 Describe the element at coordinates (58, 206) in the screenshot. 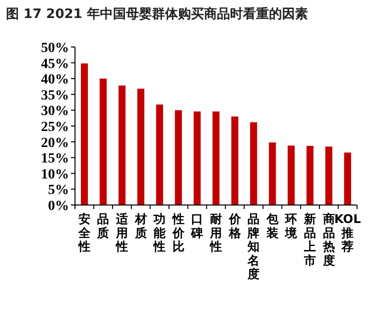

I see `y-tick-label: 0%` at that location.